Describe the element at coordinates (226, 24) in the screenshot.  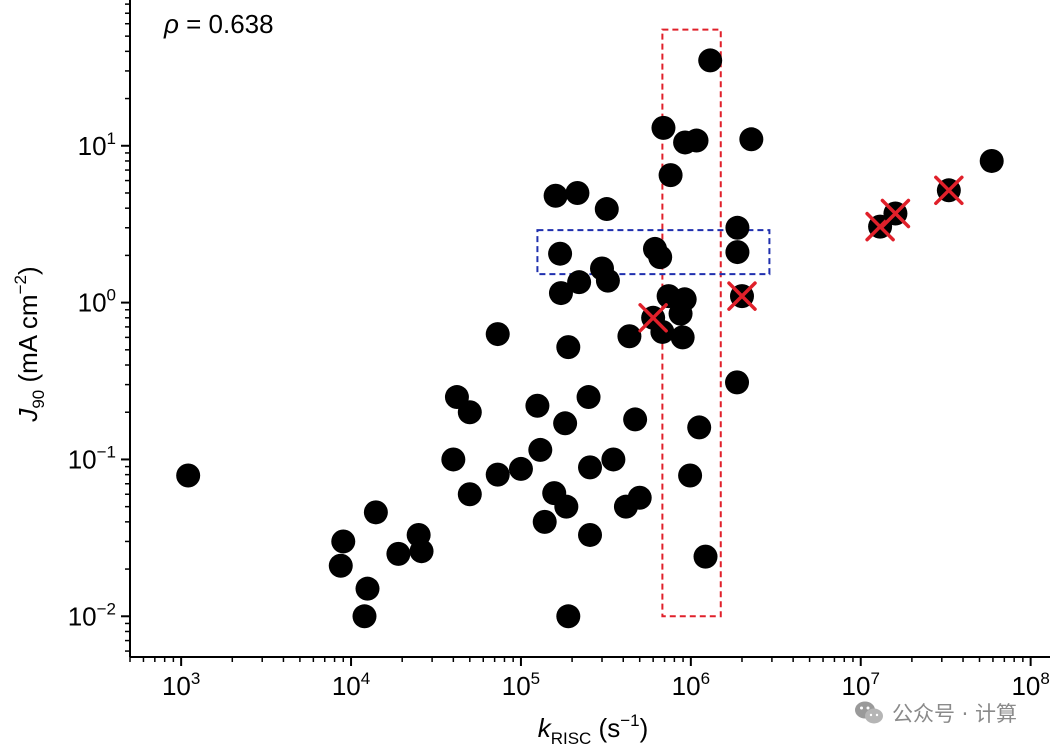
I see `rho-value: = 0.638` at that location.